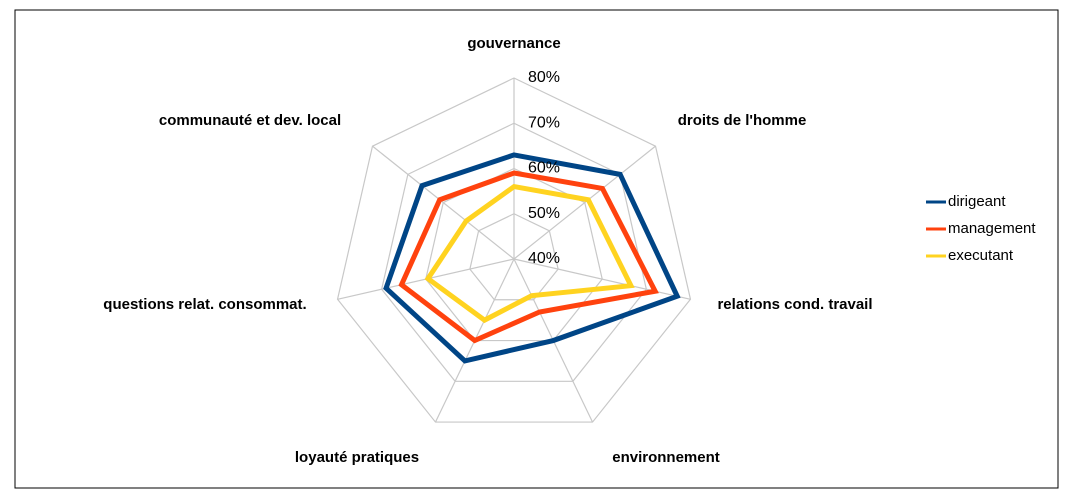  Describe the element at coordinates (992, 228) in the screenshot. I see `legend-label: management` at that location.